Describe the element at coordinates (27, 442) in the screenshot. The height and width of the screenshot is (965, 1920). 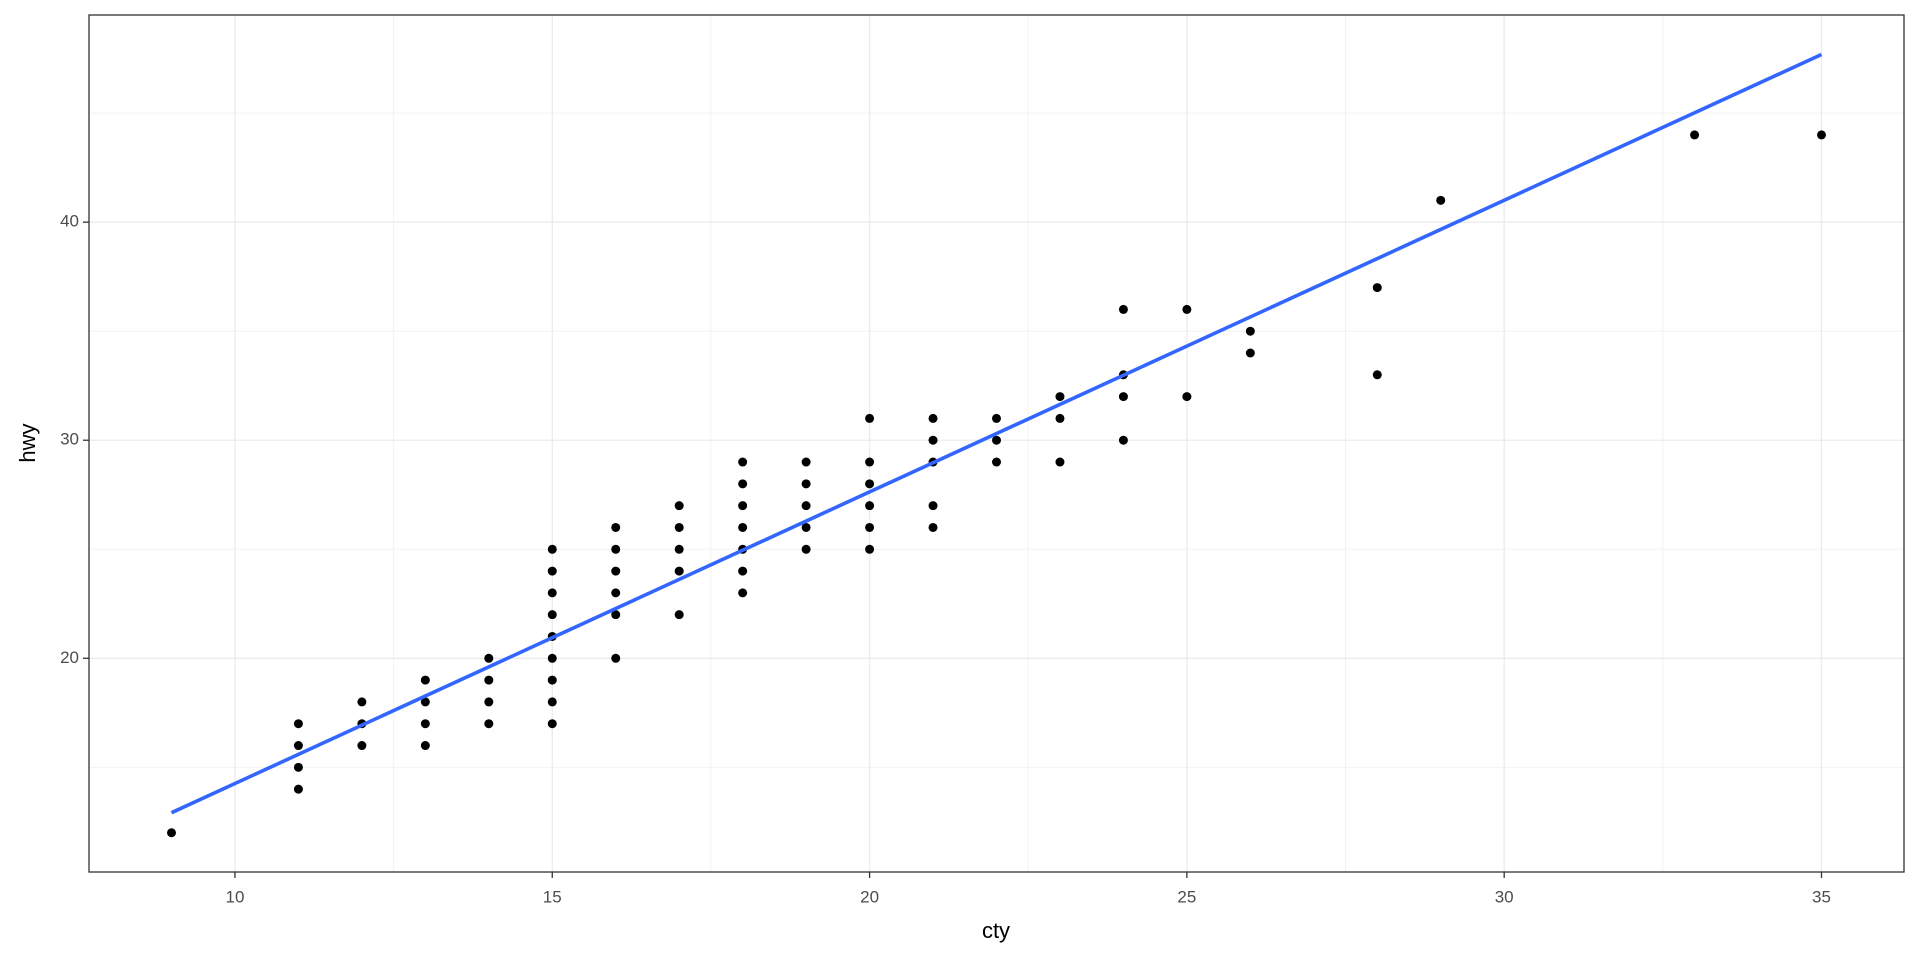
I see `y-axis-title: hwy` at that location.